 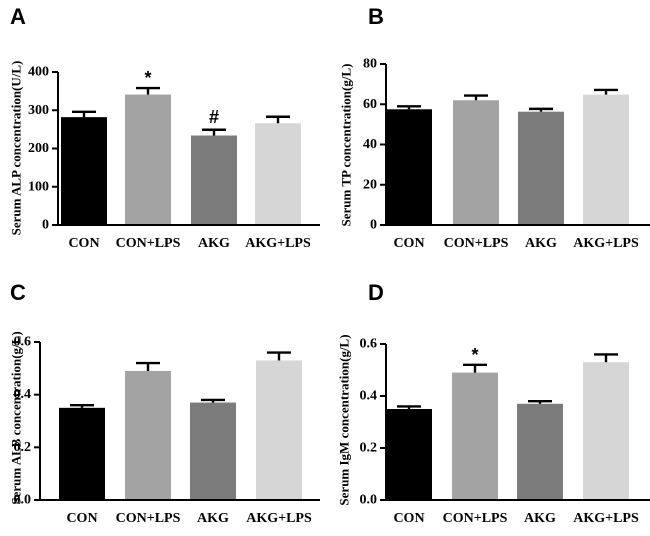 What do you see at coordinates (370, 184) in the screenshot?
I see `y-tick-label: 20` at bounding box center [370, 184].